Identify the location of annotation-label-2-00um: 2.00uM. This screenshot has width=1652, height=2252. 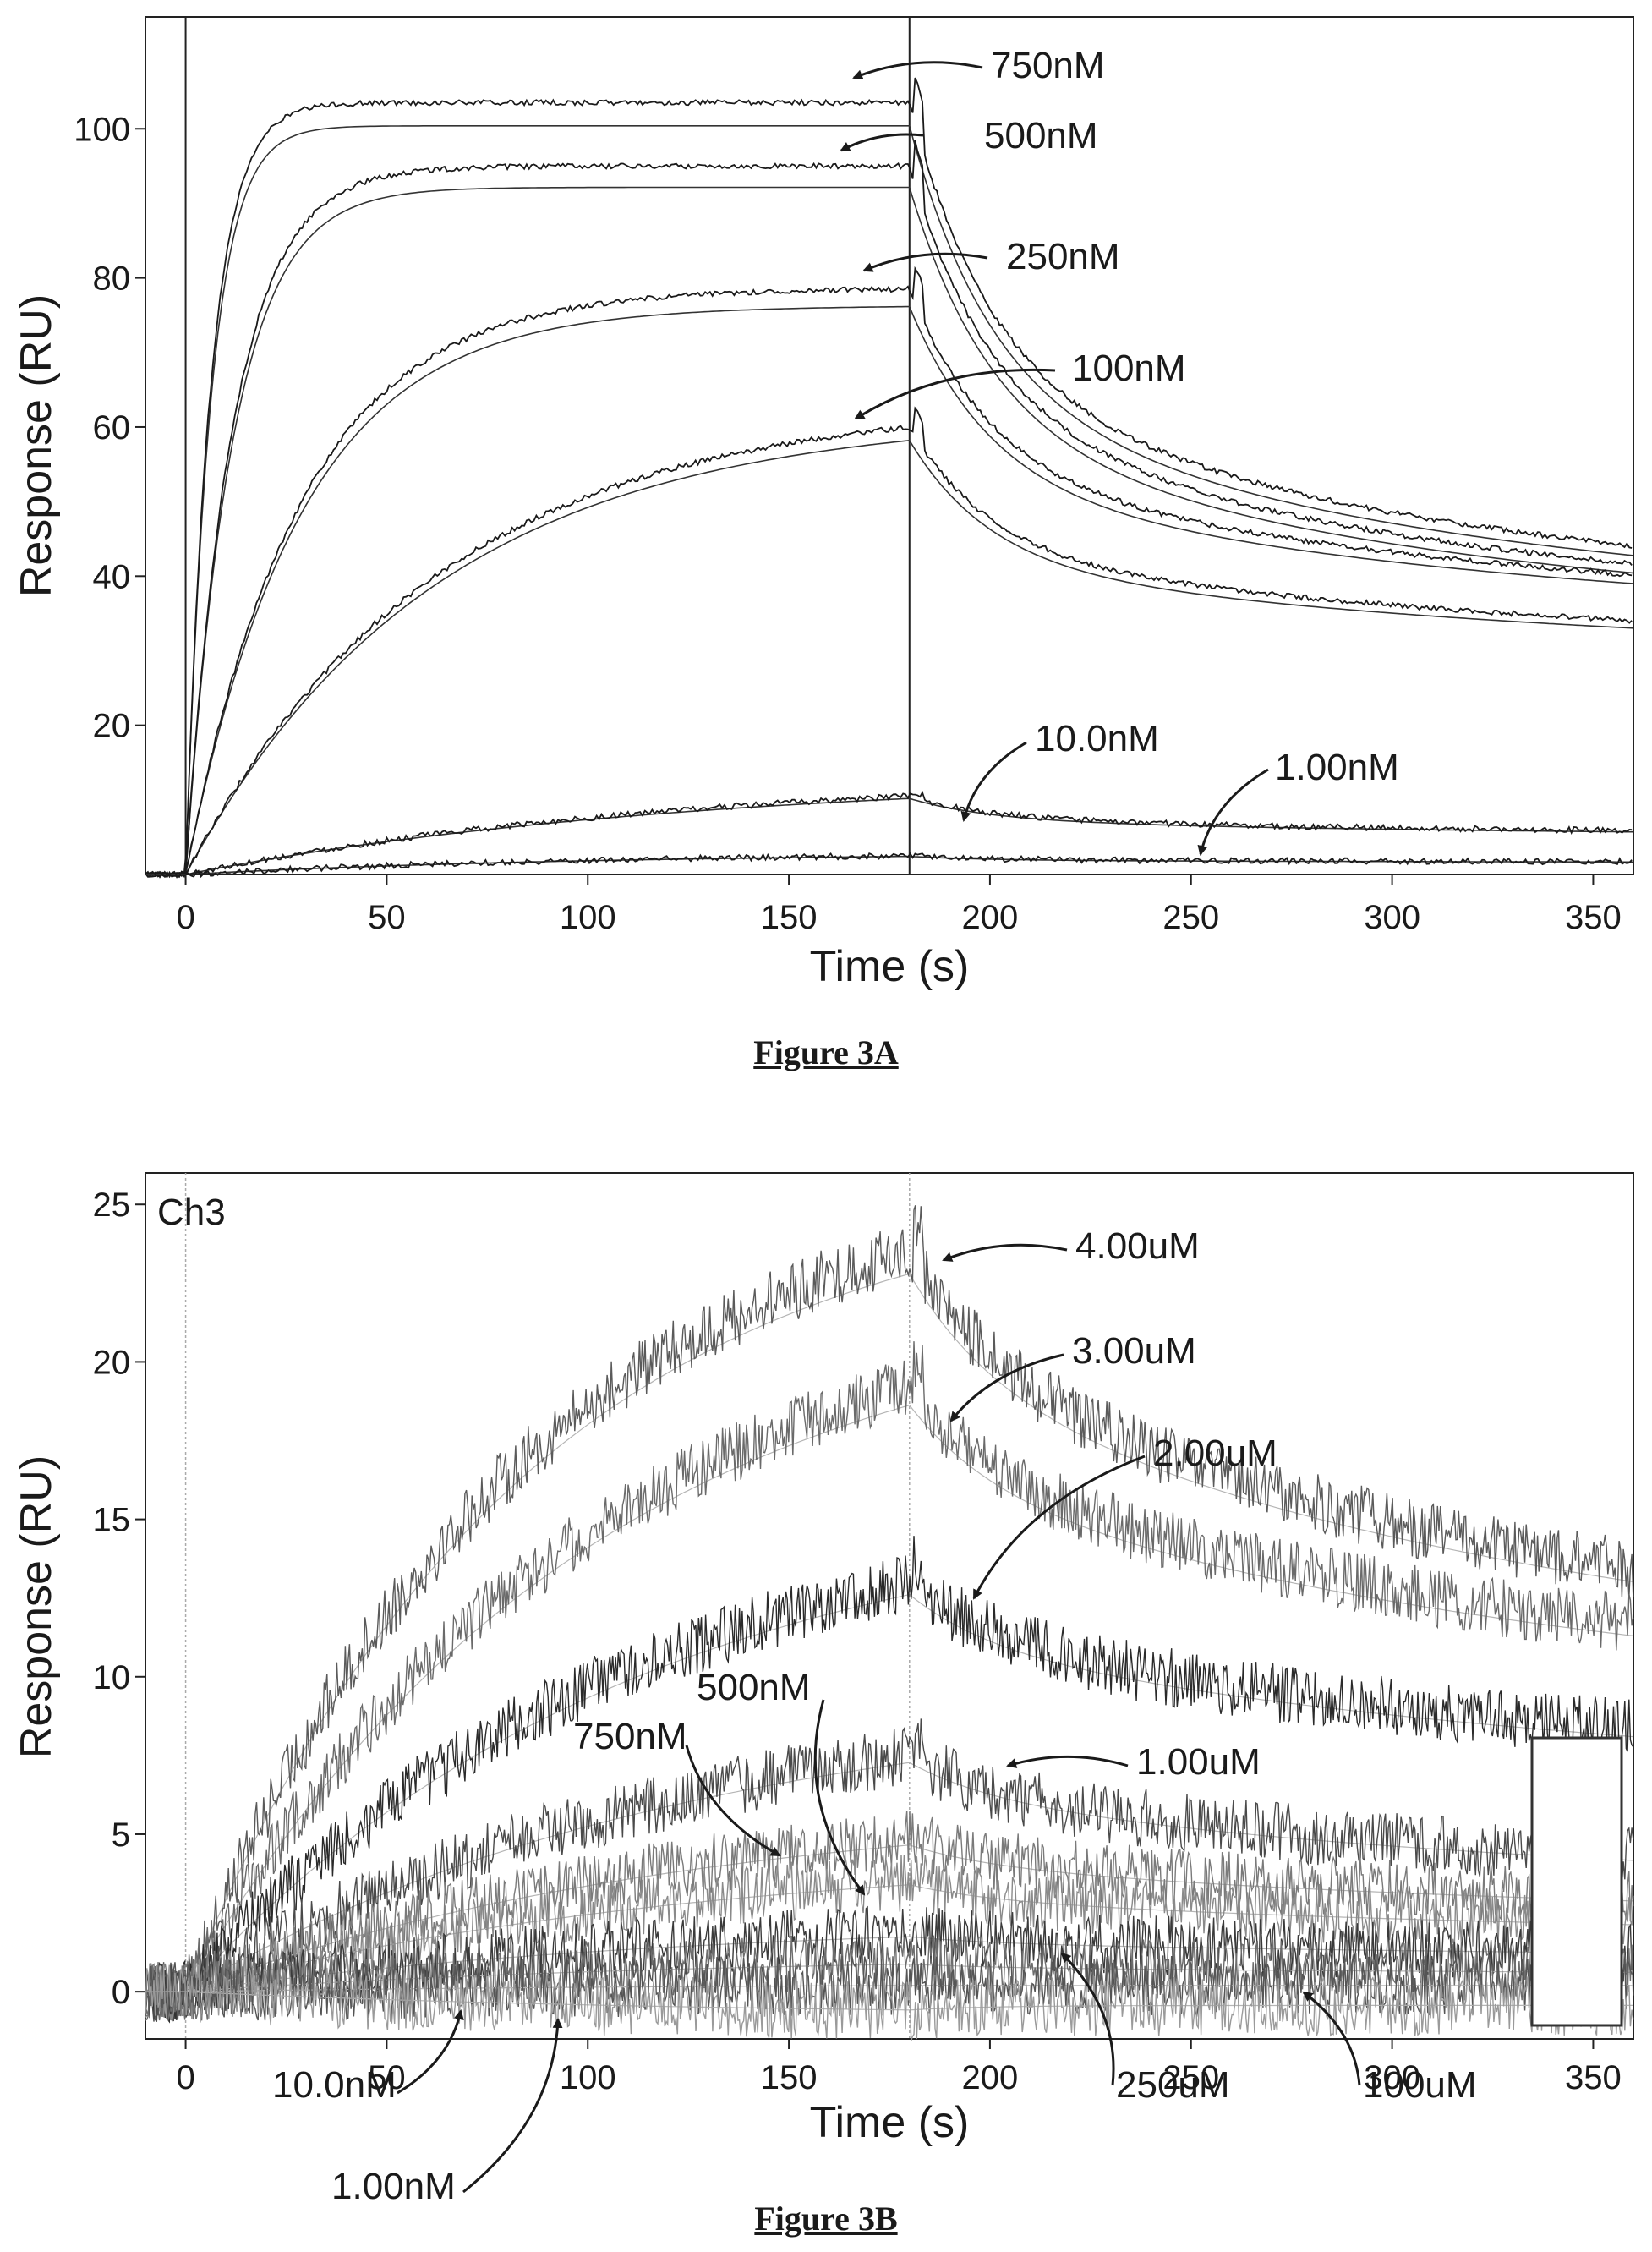
(1215, 1453).